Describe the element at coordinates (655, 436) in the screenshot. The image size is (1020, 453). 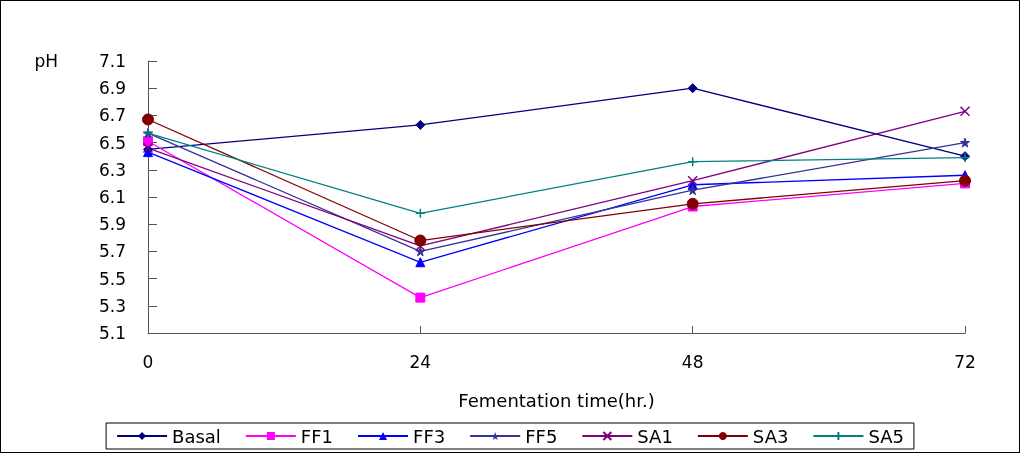
I see `legend-label: SA1` at that location.